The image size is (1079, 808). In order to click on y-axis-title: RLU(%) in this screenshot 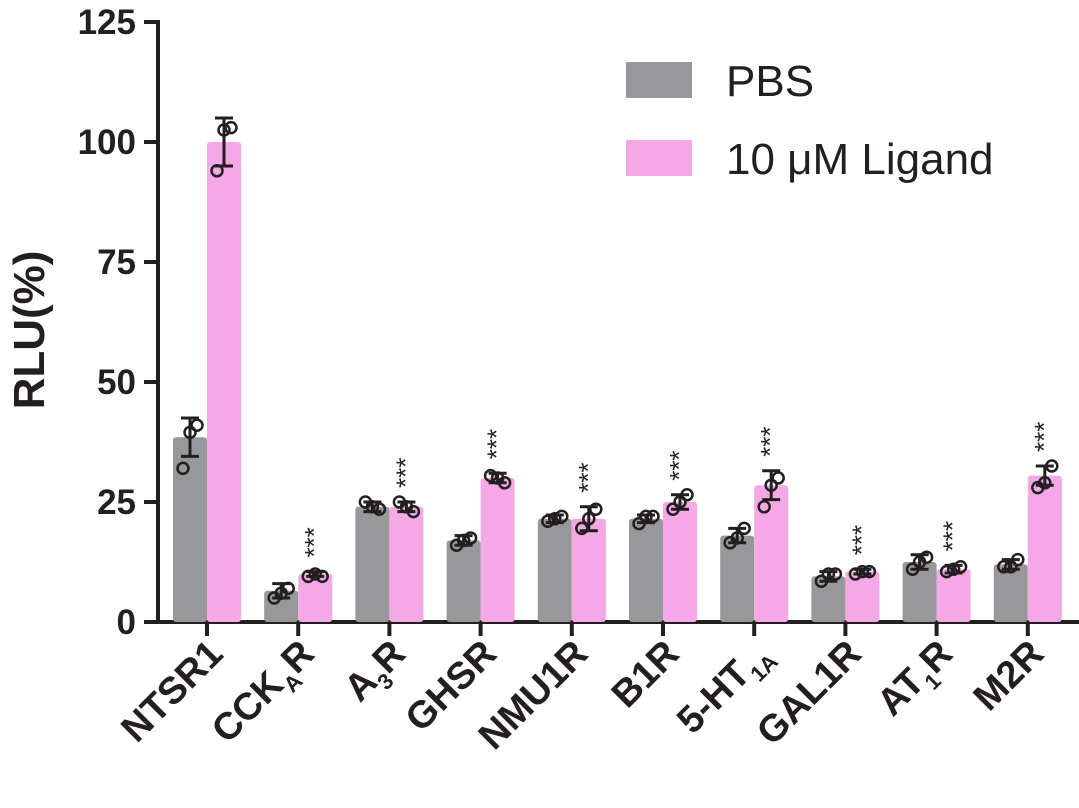, I will do `click(29, 330)`.